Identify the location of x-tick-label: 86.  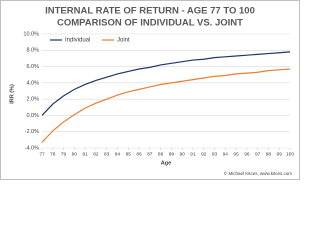
(139, 154).